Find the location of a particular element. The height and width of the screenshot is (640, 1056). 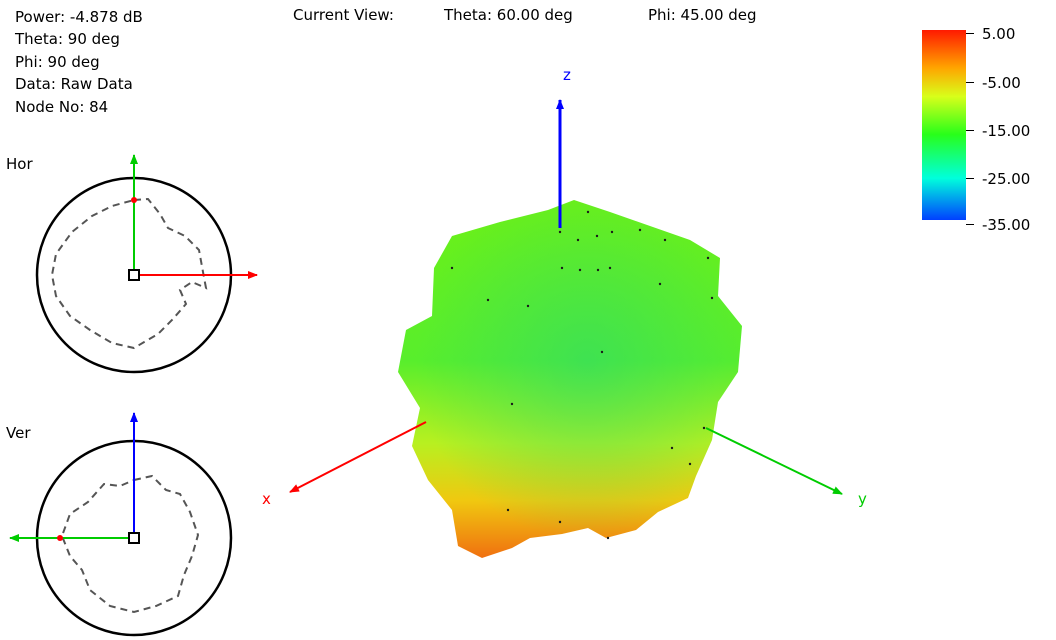

vertical-origin-marker is located at coordinates (134, 538).